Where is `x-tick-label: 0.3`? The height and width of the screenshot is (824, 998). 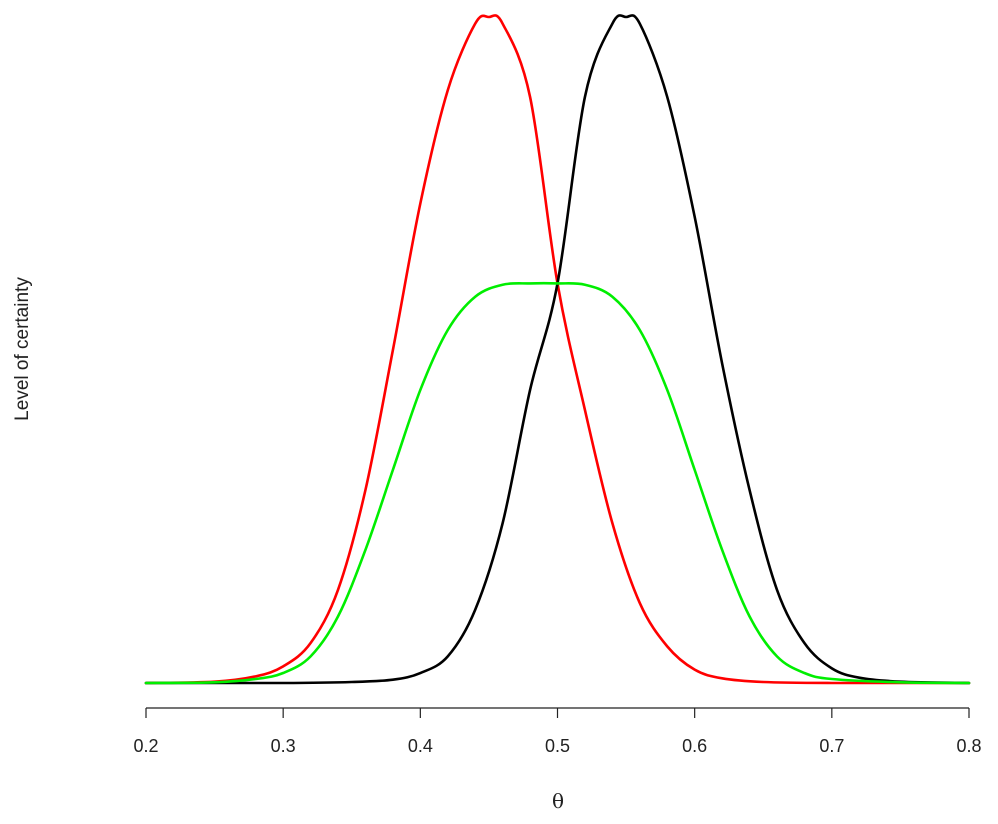 x-tick-label: 0.3 is located at coordinates (283, 746).